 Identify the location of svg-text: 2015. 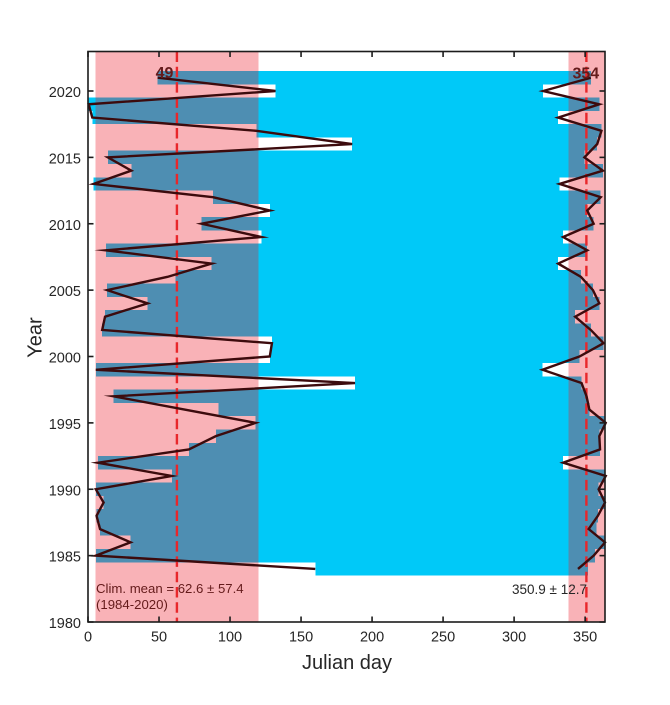
(65, 159).